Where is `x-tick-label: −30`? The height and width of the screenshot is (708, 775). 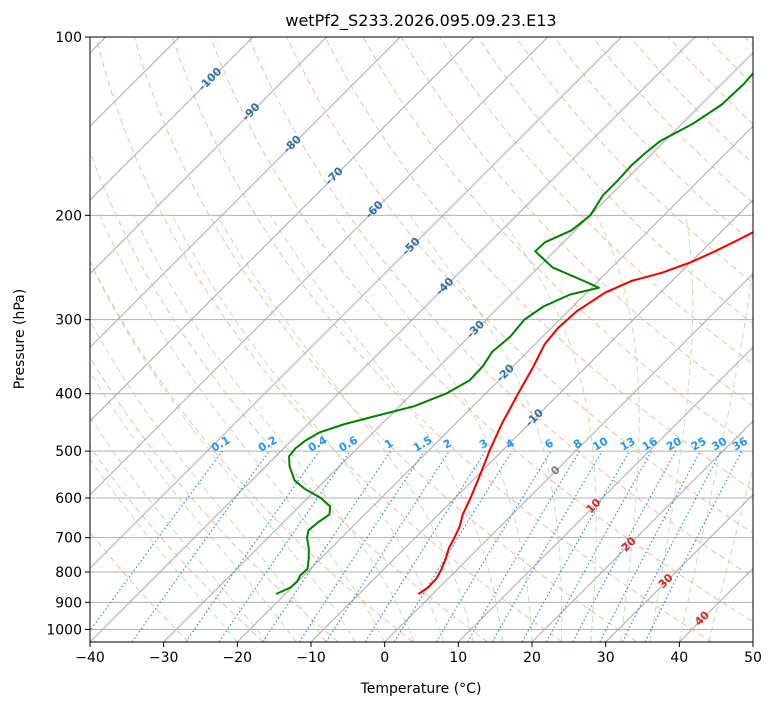 x-tick-label: −30 is located at coordinates (164, 658).